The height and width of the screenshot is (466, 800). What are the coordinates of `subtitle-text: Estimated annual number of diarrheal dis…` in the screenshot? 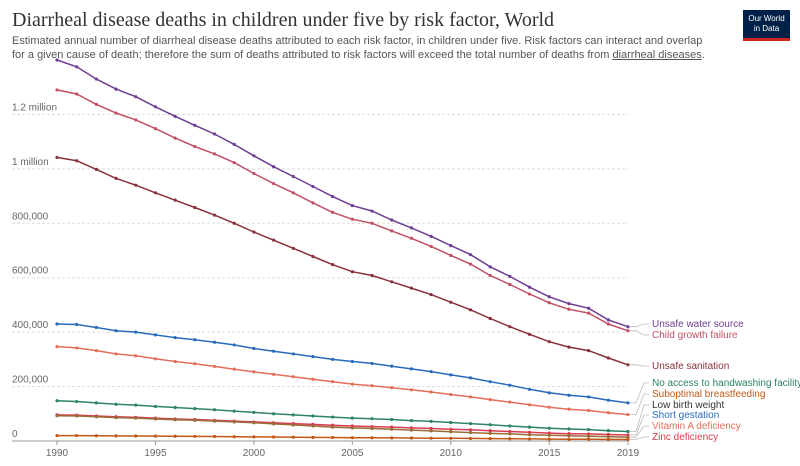 It's located at (357, 48).